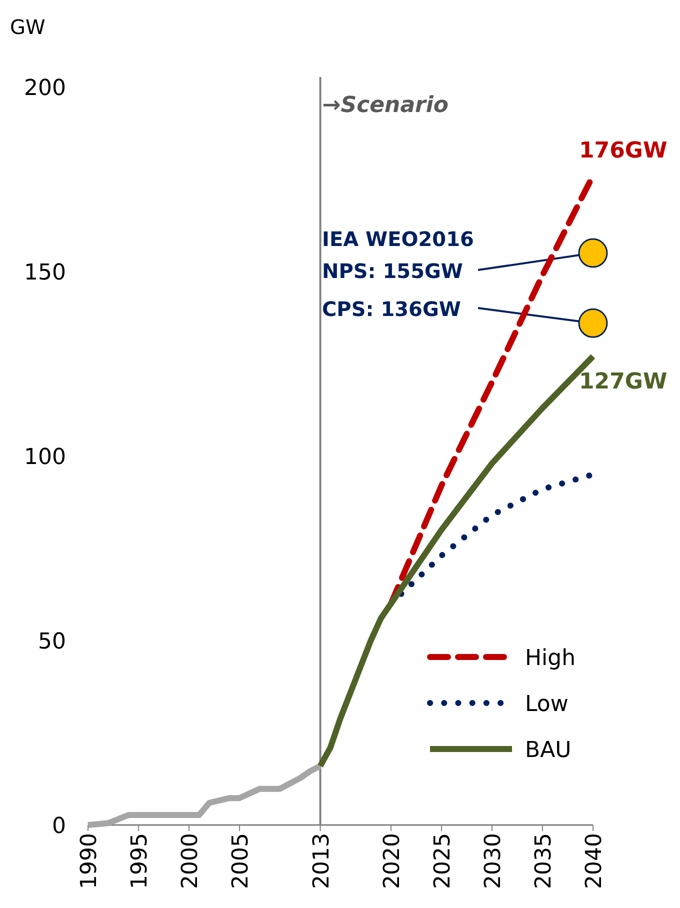  I want to click on y-tick-label: 50, so click(52, 642).